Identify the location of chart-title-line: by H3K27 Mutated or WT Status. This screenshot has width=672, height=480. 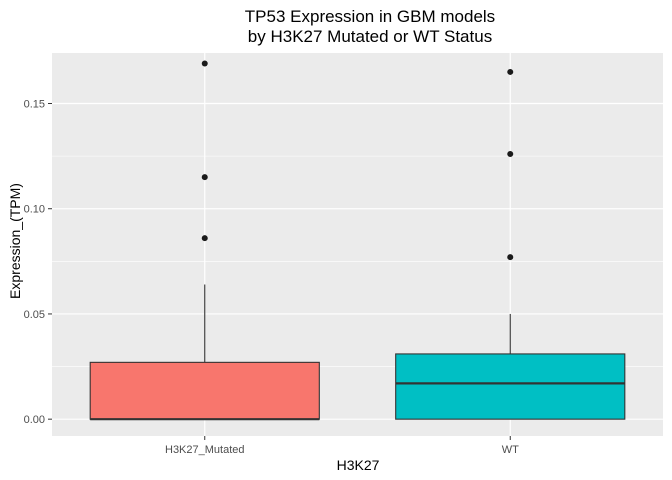
(370, 36).